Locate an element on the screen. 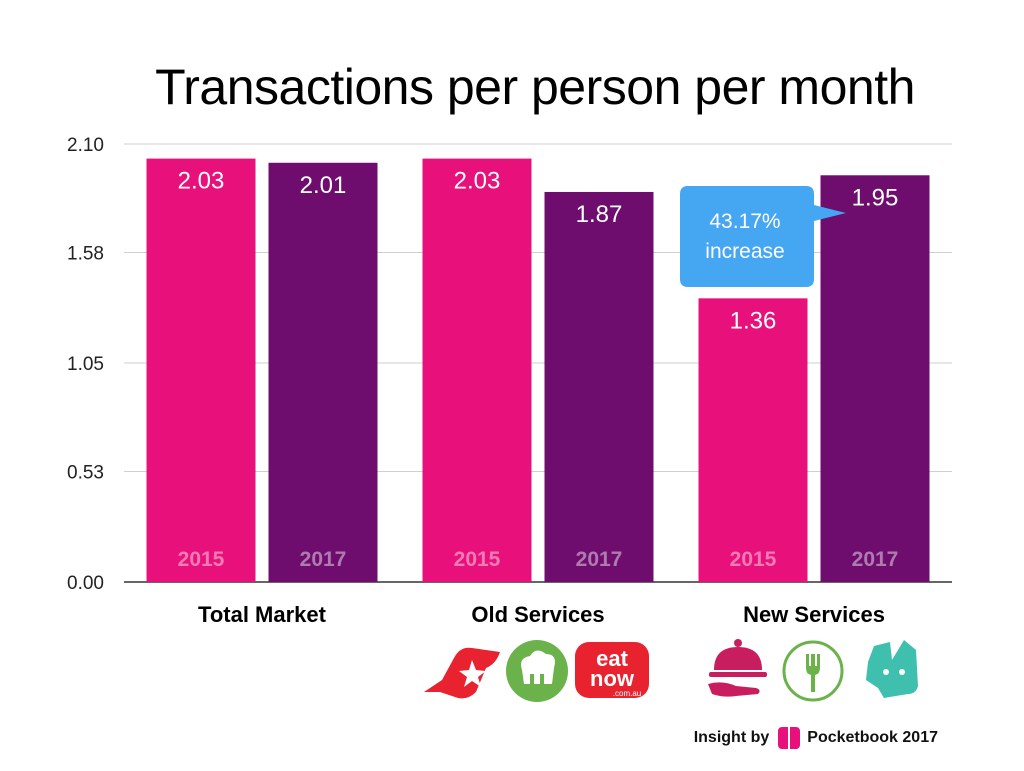 This screenshot has height=771, width=1024. fork-icon is located at coordinates (813, 671).